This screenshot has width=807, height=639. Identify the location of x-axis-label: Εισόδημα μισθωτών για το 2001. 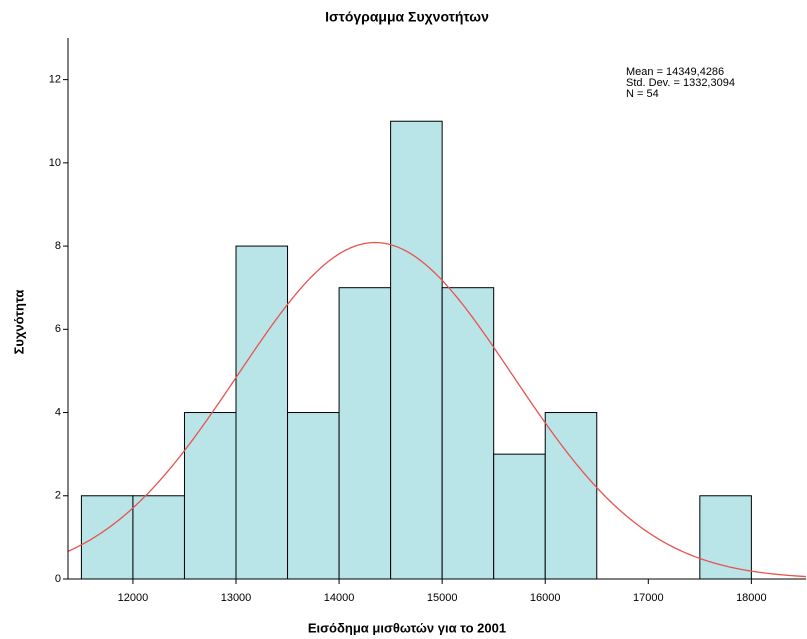
(407, 627).